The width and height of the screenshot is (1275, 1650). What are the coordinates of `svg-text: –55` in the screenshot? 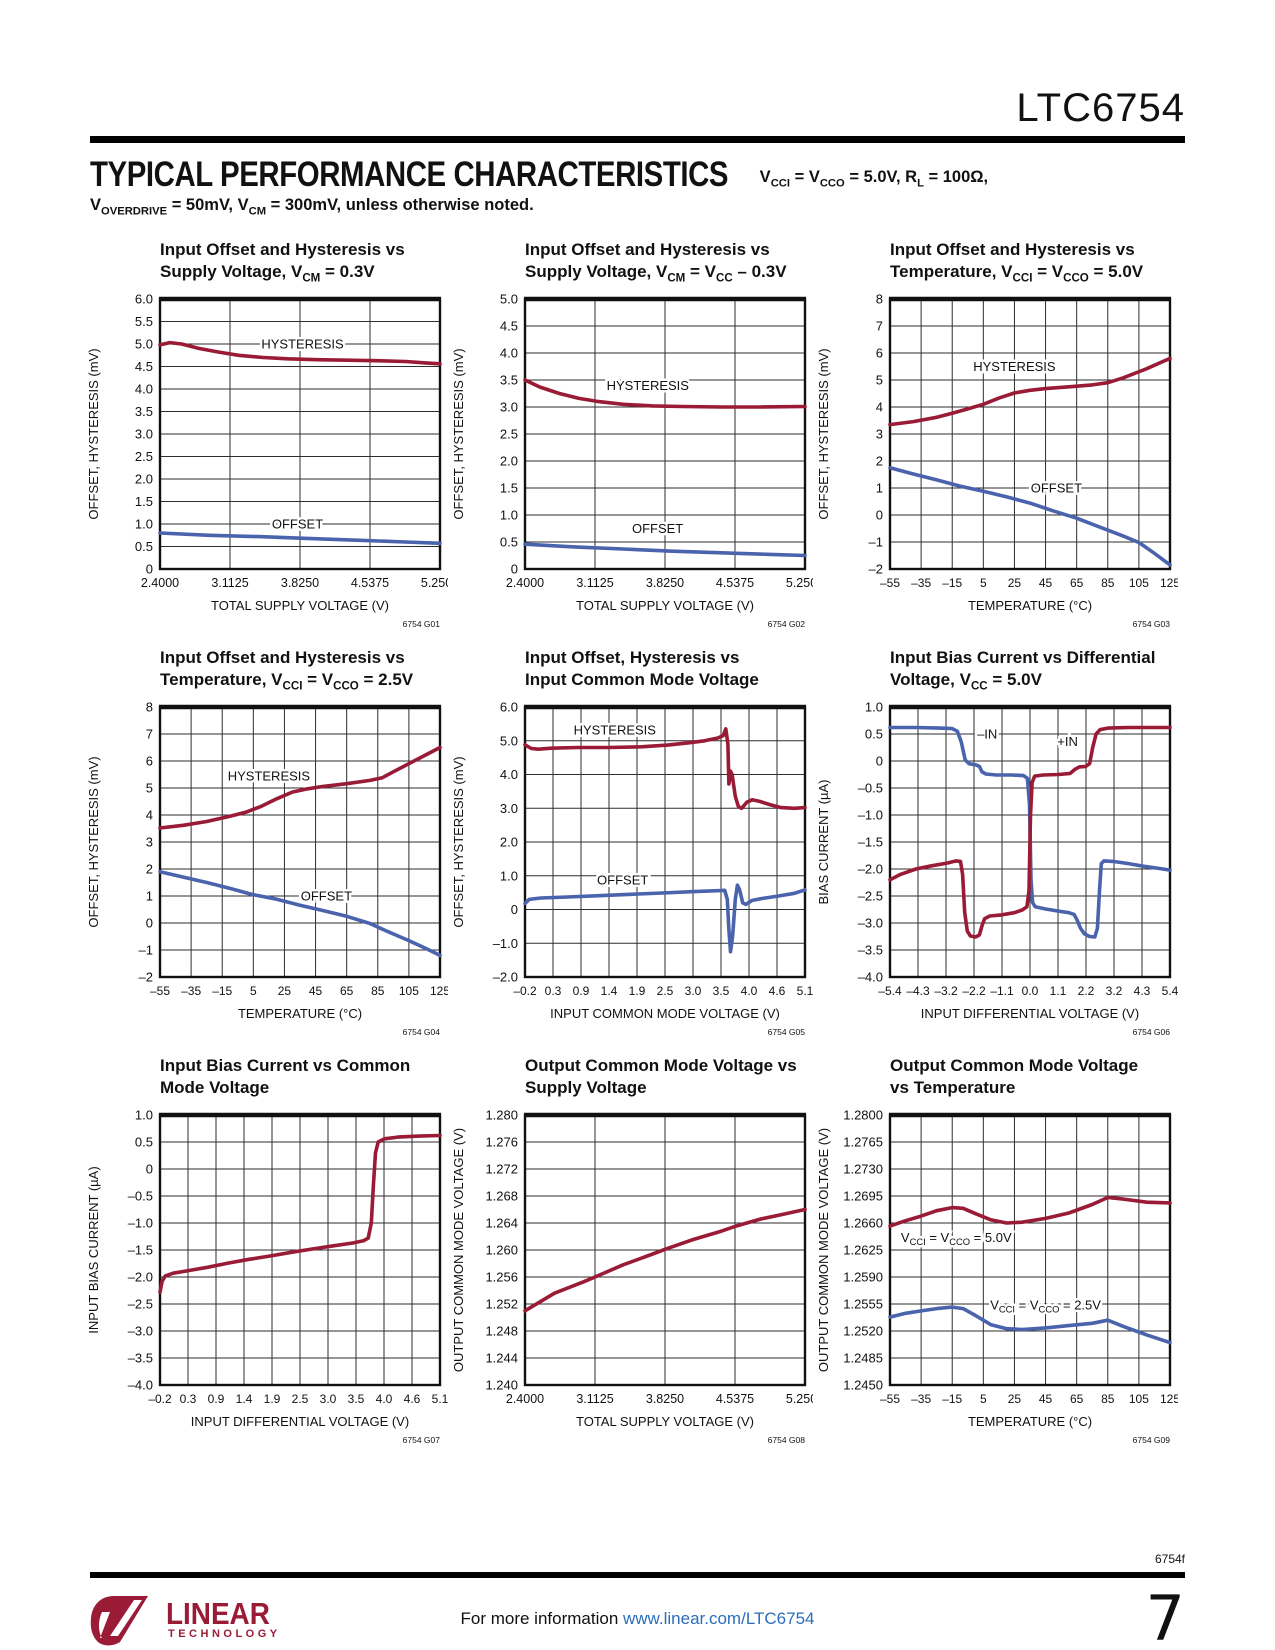 It's located at (160, 991).